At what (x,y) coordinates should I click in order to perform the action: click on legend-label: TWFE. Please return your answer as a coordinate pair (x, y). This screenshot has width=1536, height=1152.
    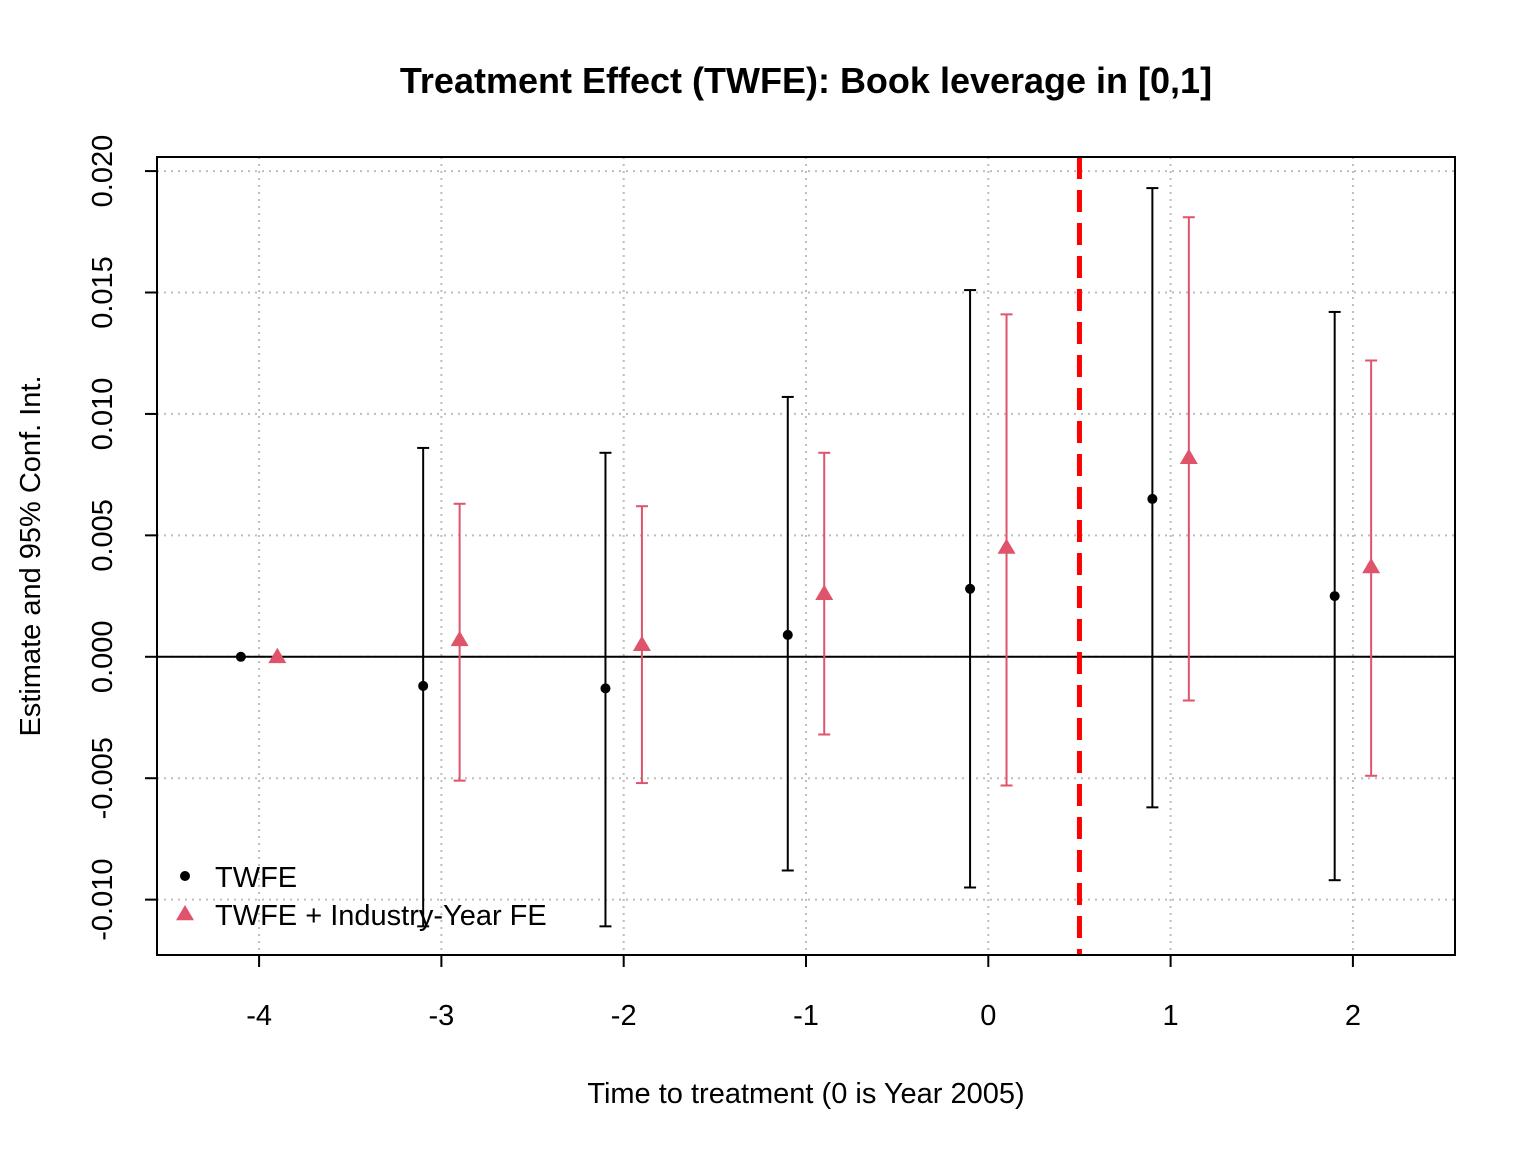
    Looking at the image, I should click on (256, 878).